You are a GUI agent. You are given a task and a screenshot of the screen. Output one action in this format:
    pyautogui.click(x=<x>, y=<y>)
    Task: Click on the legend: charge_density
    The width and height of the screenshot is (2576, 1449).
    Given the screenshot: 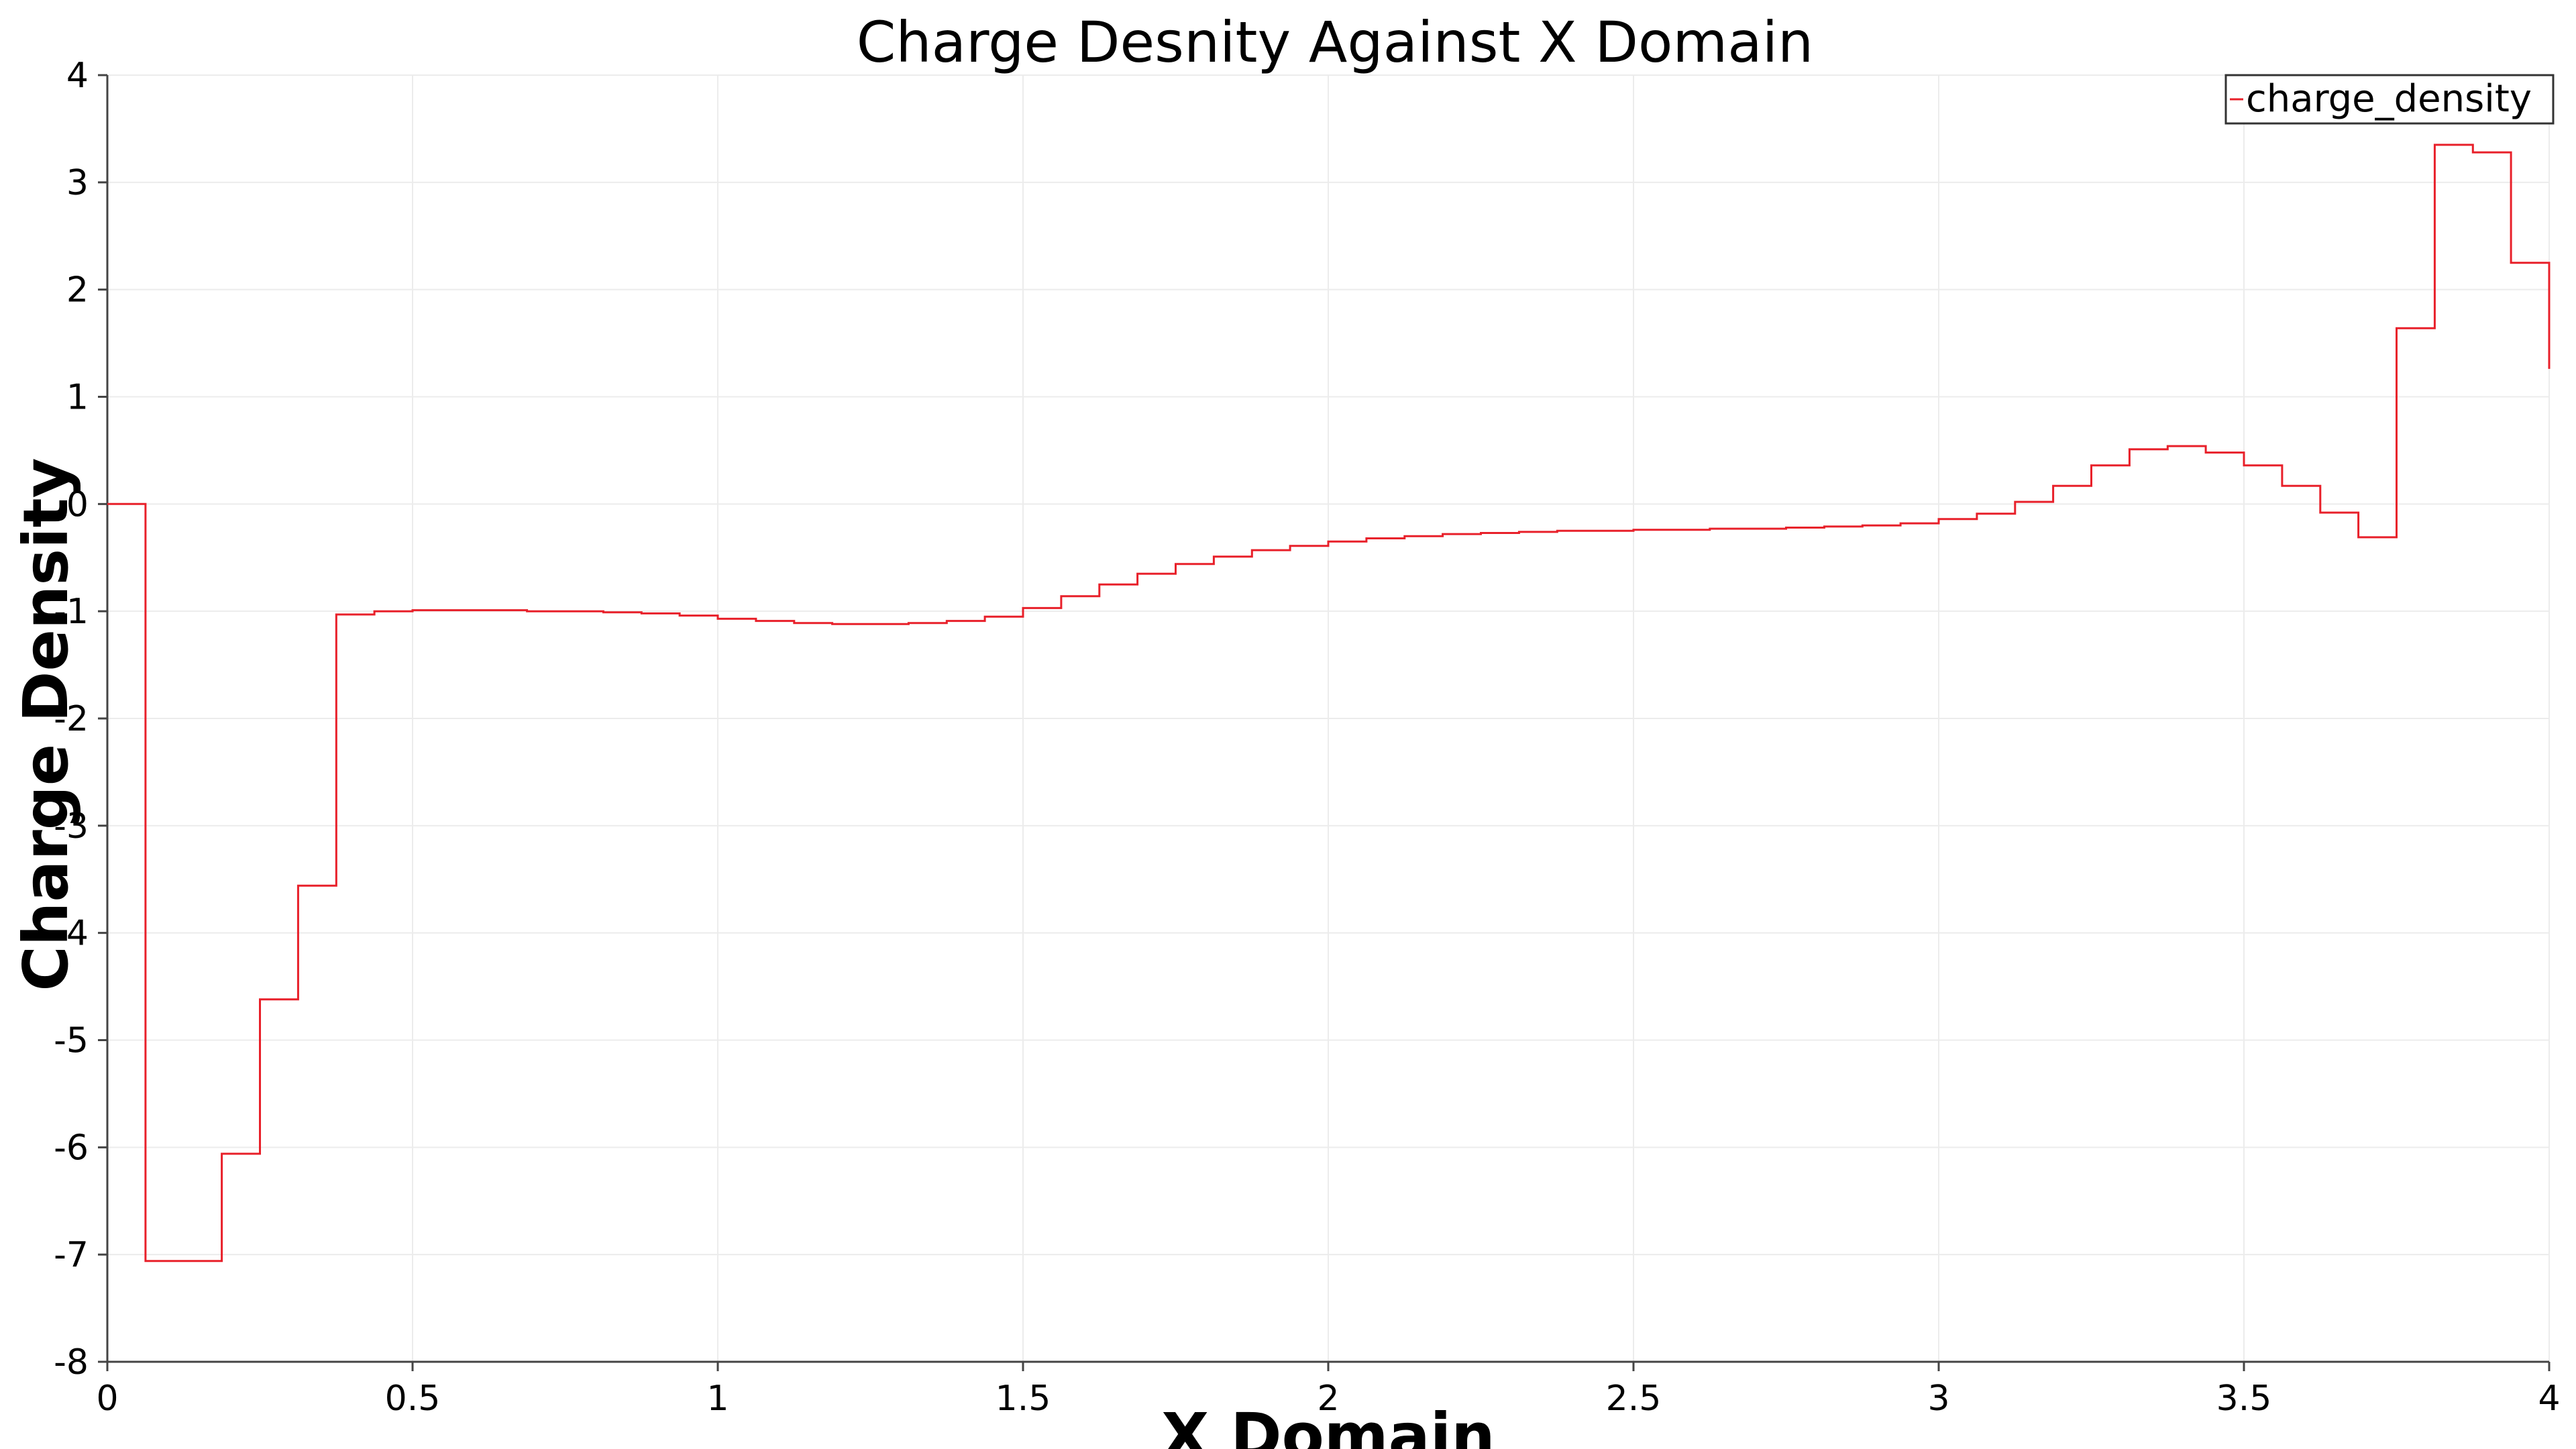 What is the action you would take?
    pyautogui.click(x=2389, y=99)
    